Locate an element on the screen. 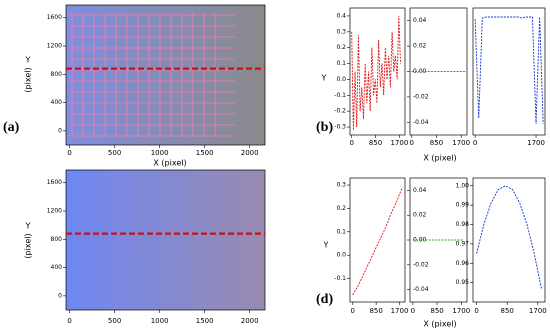  y-tick-label: 0.98 is located at coordinates (463, 224).